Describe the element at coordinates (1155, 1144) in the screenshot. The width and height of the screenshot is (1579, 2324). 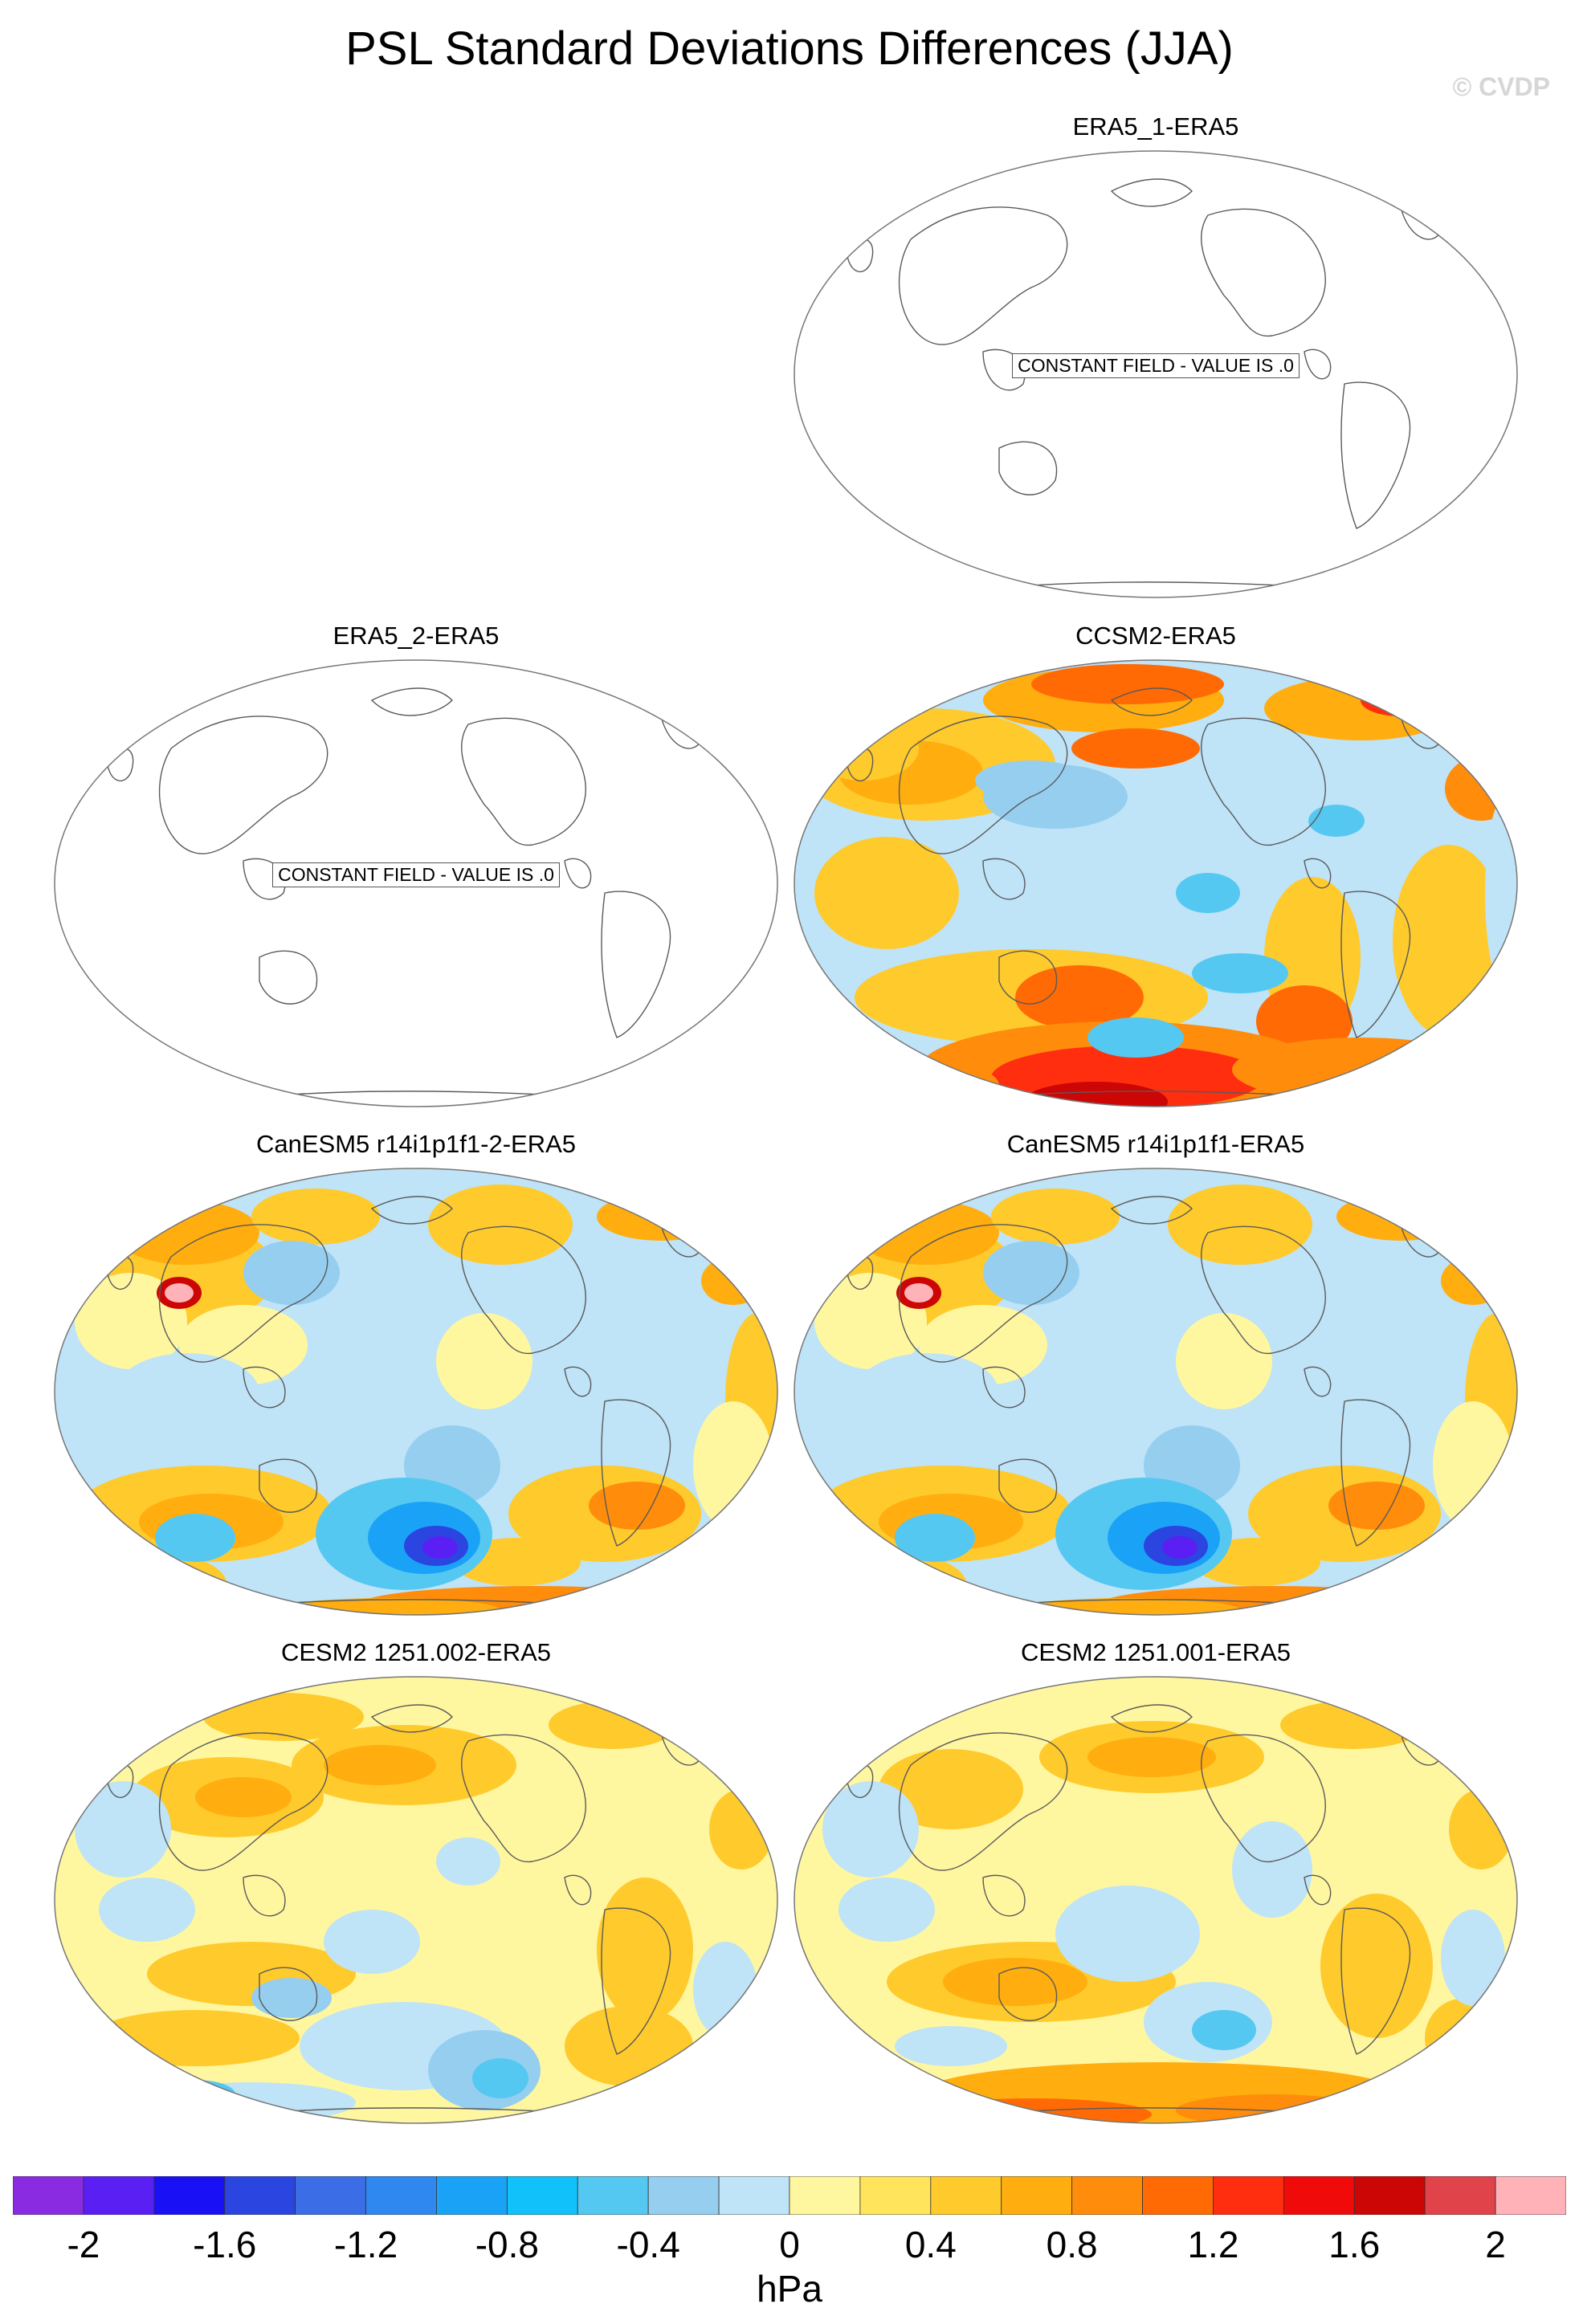
I see `panel-title: CanESM5 r14i1p1f1-ERA5` at that location.